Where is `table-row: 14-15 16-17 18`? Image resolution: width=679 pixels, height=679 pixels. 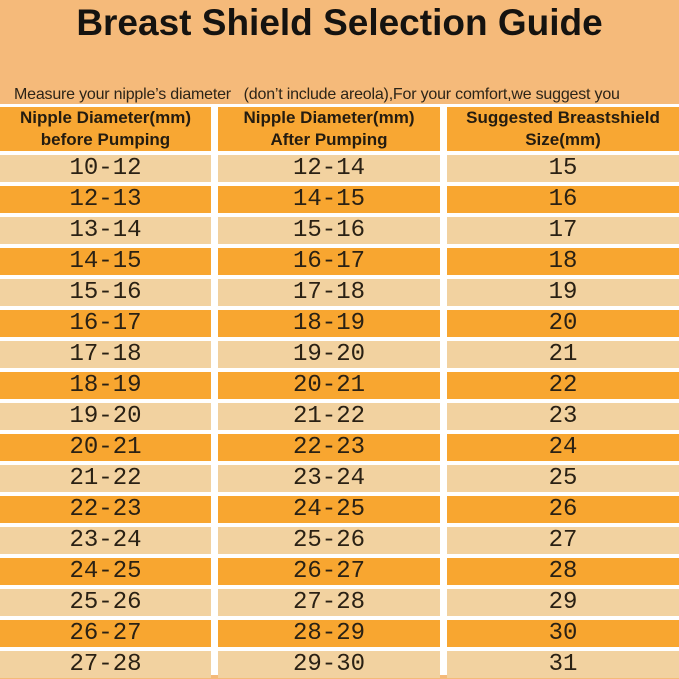
table-row: 14-15 16-17 18 is located at coordinates (339, 262).